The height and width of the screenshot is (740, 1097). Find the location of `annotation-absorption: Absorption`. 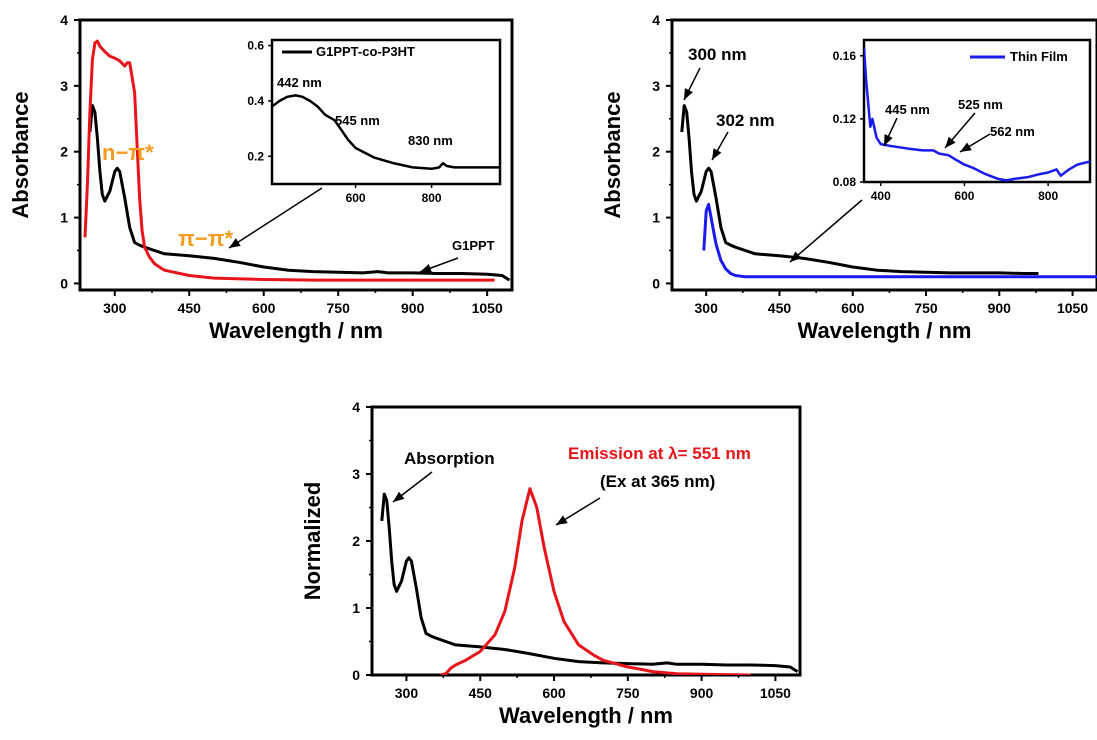

annotation-absorption: Absorption is located at coordinates (449, 458).